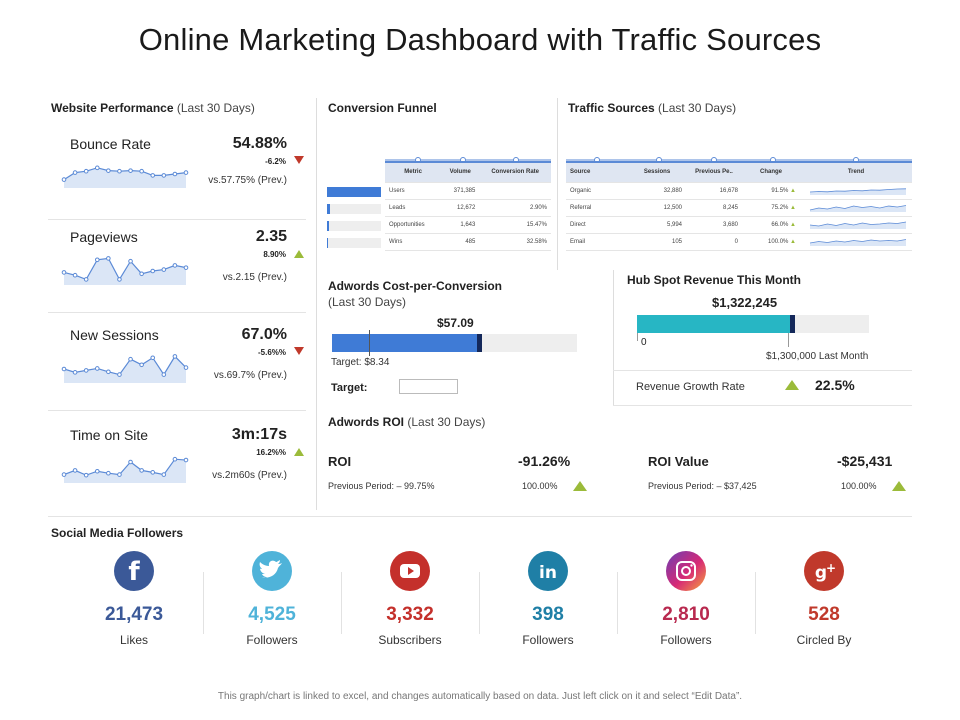 This screenshot has height=720, width=960. Describe the element at coordinates (824, 571) in the screenshot. I see `google-plus-icon: g +` at that location.